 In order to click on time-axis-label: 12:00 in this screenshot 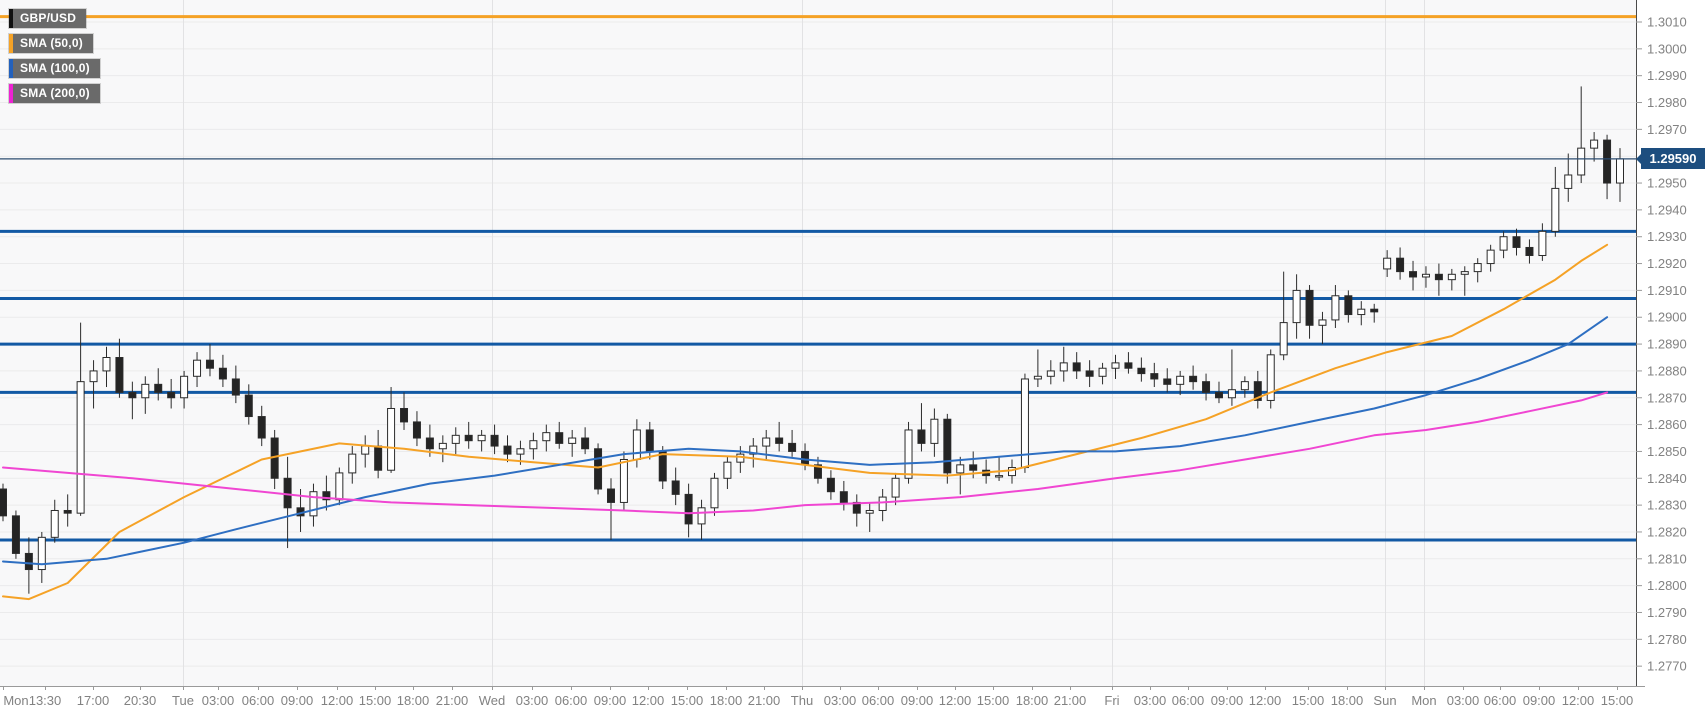, I will do `click(337, 700)`.